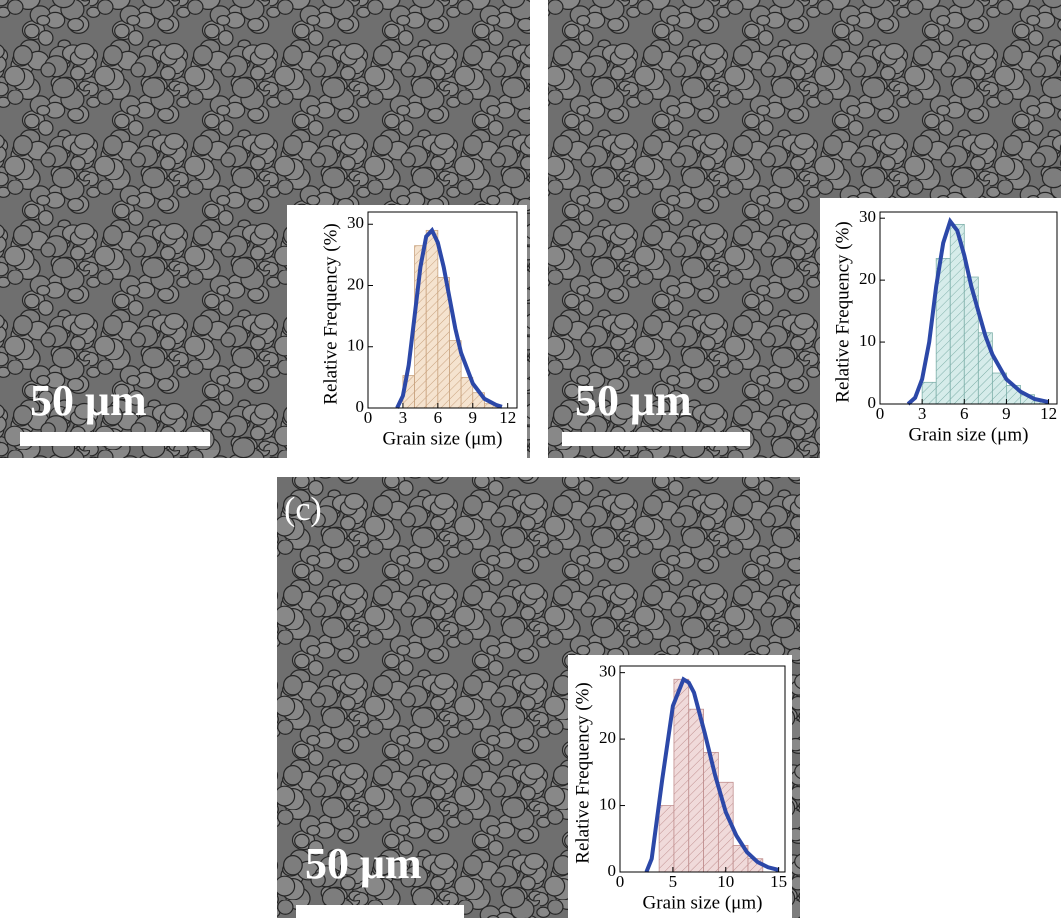 The width and height of the screenshot is (1061, 918). I want to click on inset-background, so click(407, 331).